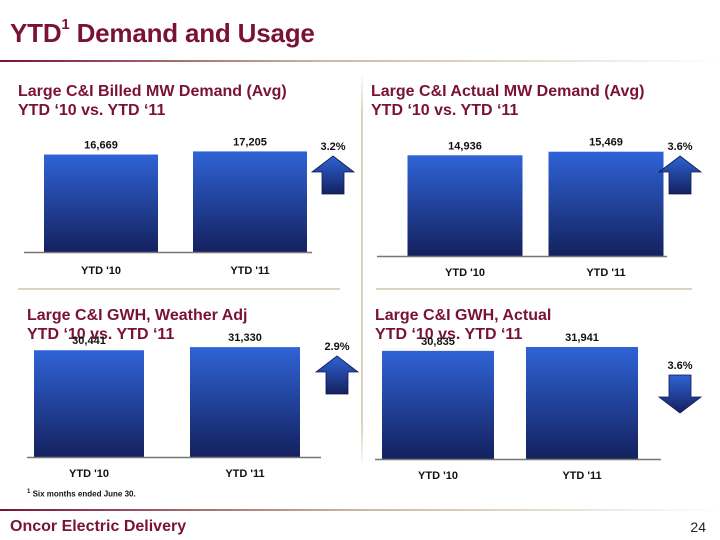  I want to click on chart-title-line1: Large C&I GWH, Actual, so click(463, 315).